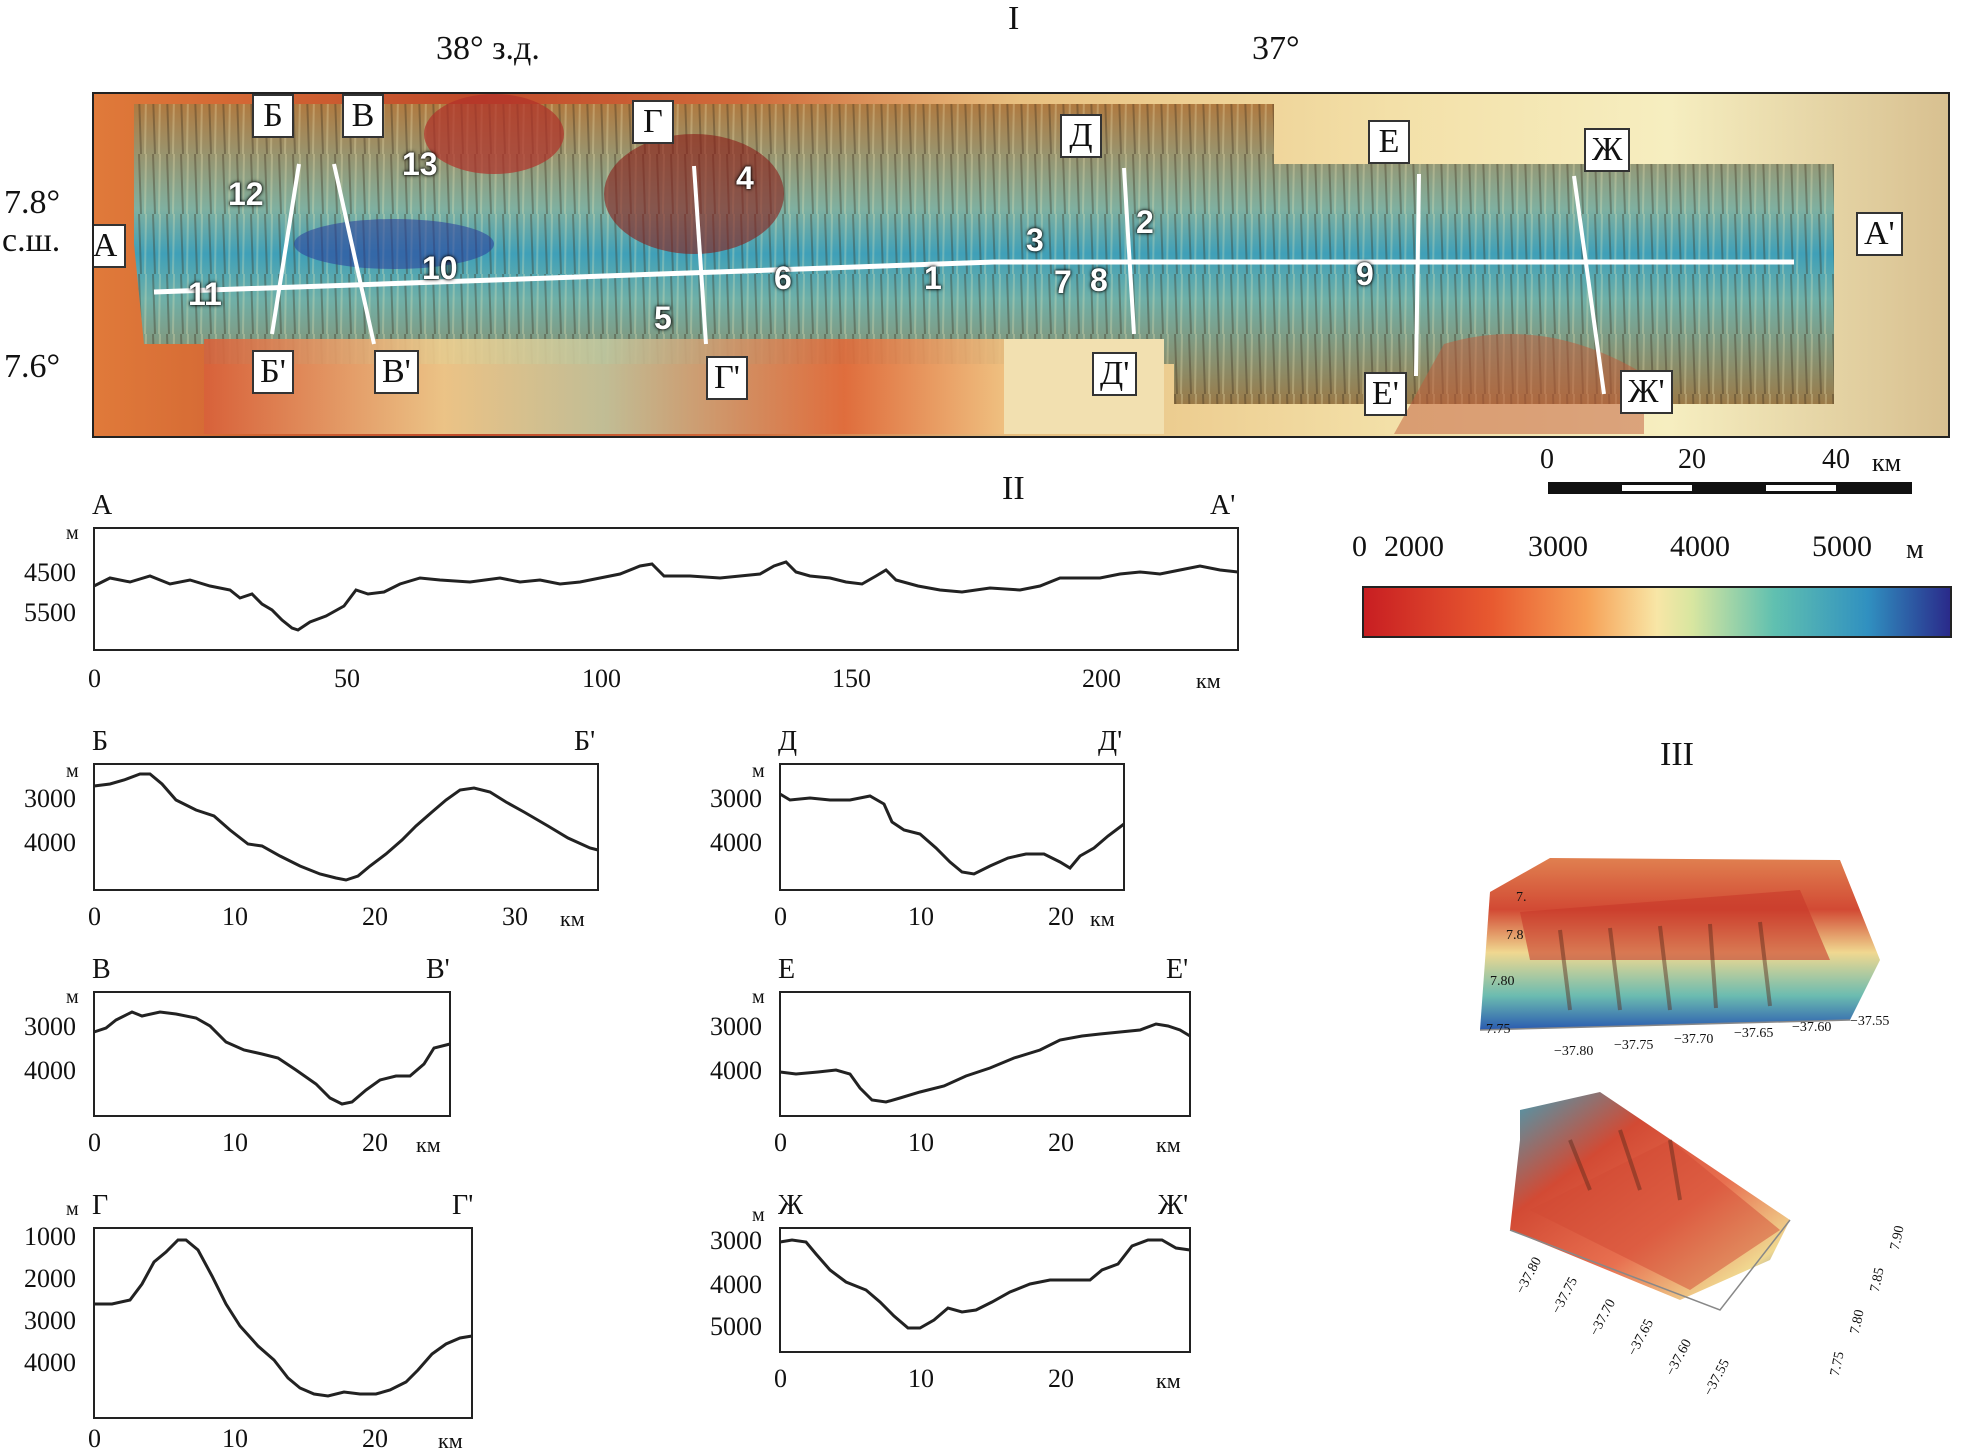 The height and width of the screenshot is (1456, 1961). I want to click on profile-B-start: Б, so click(100, 741).